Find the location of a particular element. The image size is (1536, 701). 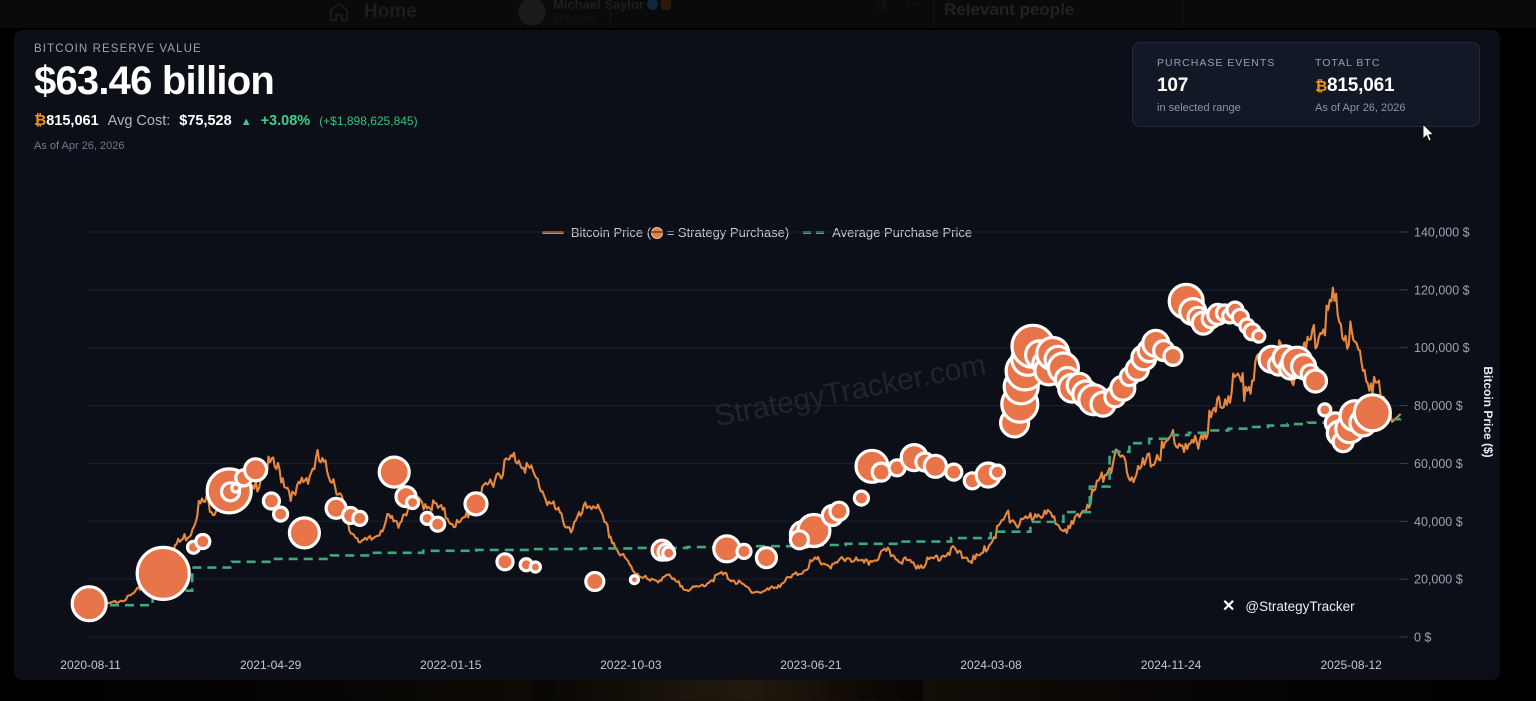

btc-holdings: ₿815,061 is located at coordinates (66, 120).